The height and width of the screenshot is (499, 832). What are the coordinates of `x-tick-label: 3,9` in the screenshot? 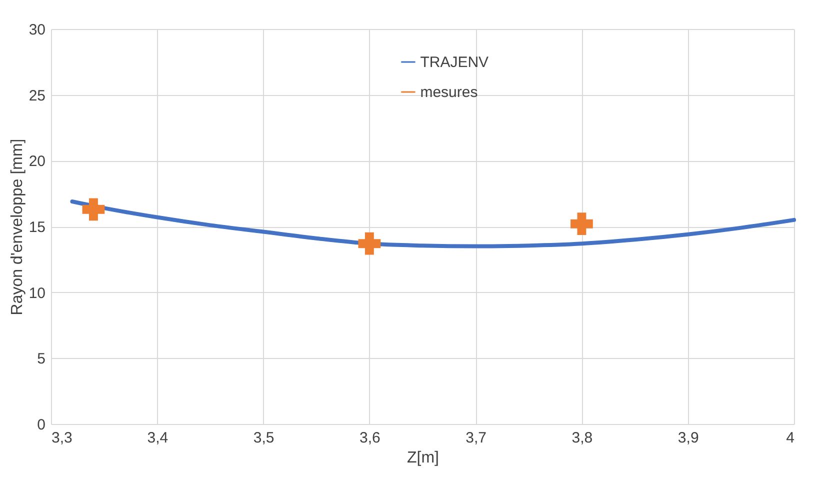 It's located at (688, 438).